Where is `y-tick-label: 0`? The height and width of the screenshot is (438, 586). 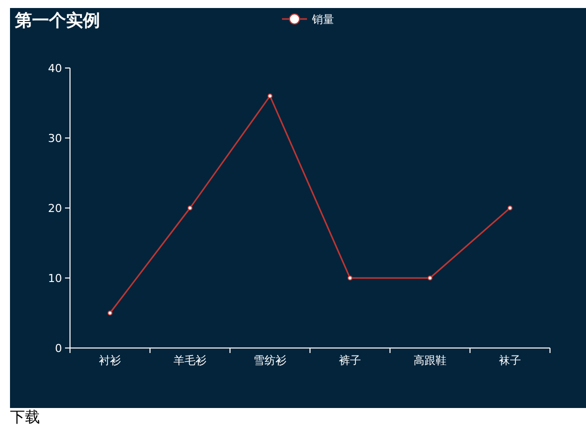
y-tick-label: 0 is located at coordinates (58, 348).